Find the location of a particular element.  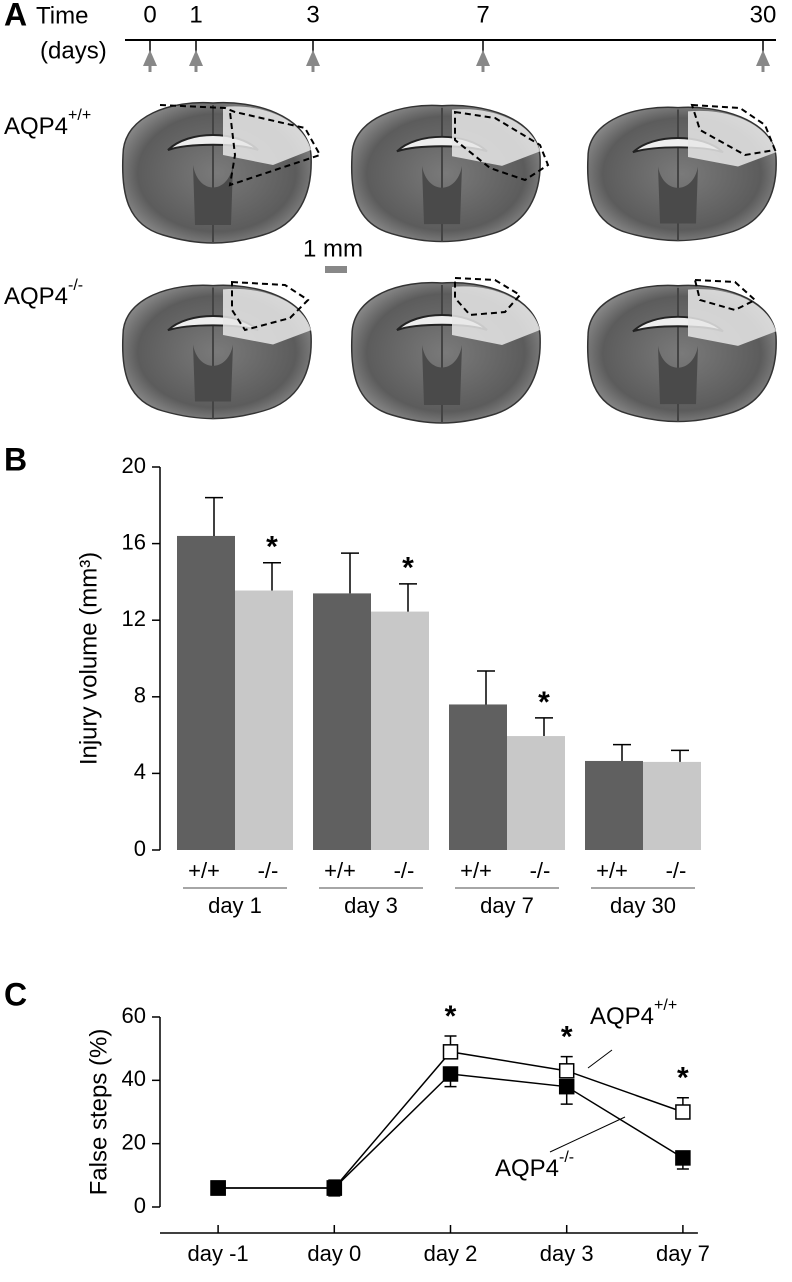

time-point-label: 7 is located at coordinates (482, 14).